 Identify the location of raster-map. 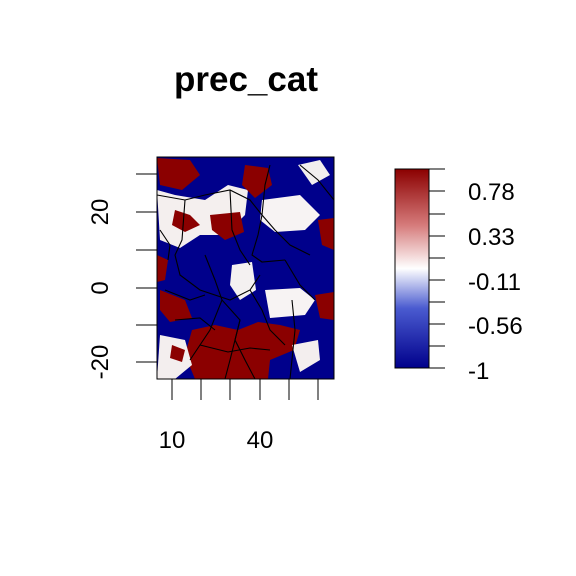
(245, 268).